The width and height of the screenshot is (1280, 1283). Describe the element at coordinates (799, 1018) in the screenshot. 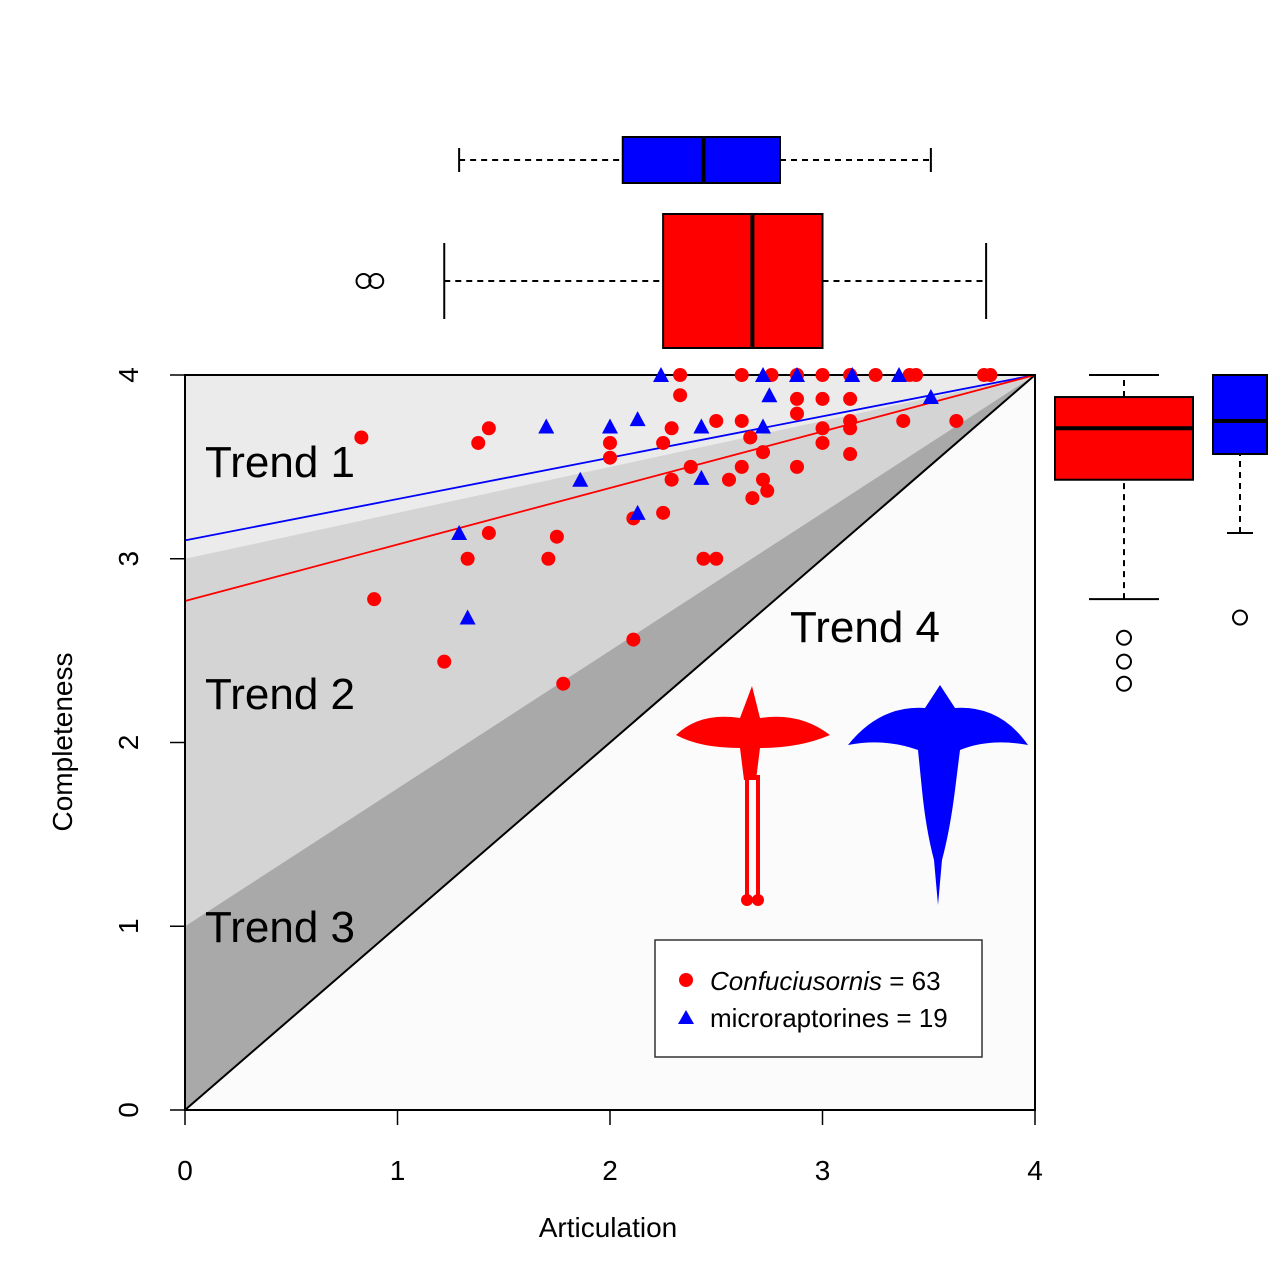

I see `legend-name: microraptorines` at that location.